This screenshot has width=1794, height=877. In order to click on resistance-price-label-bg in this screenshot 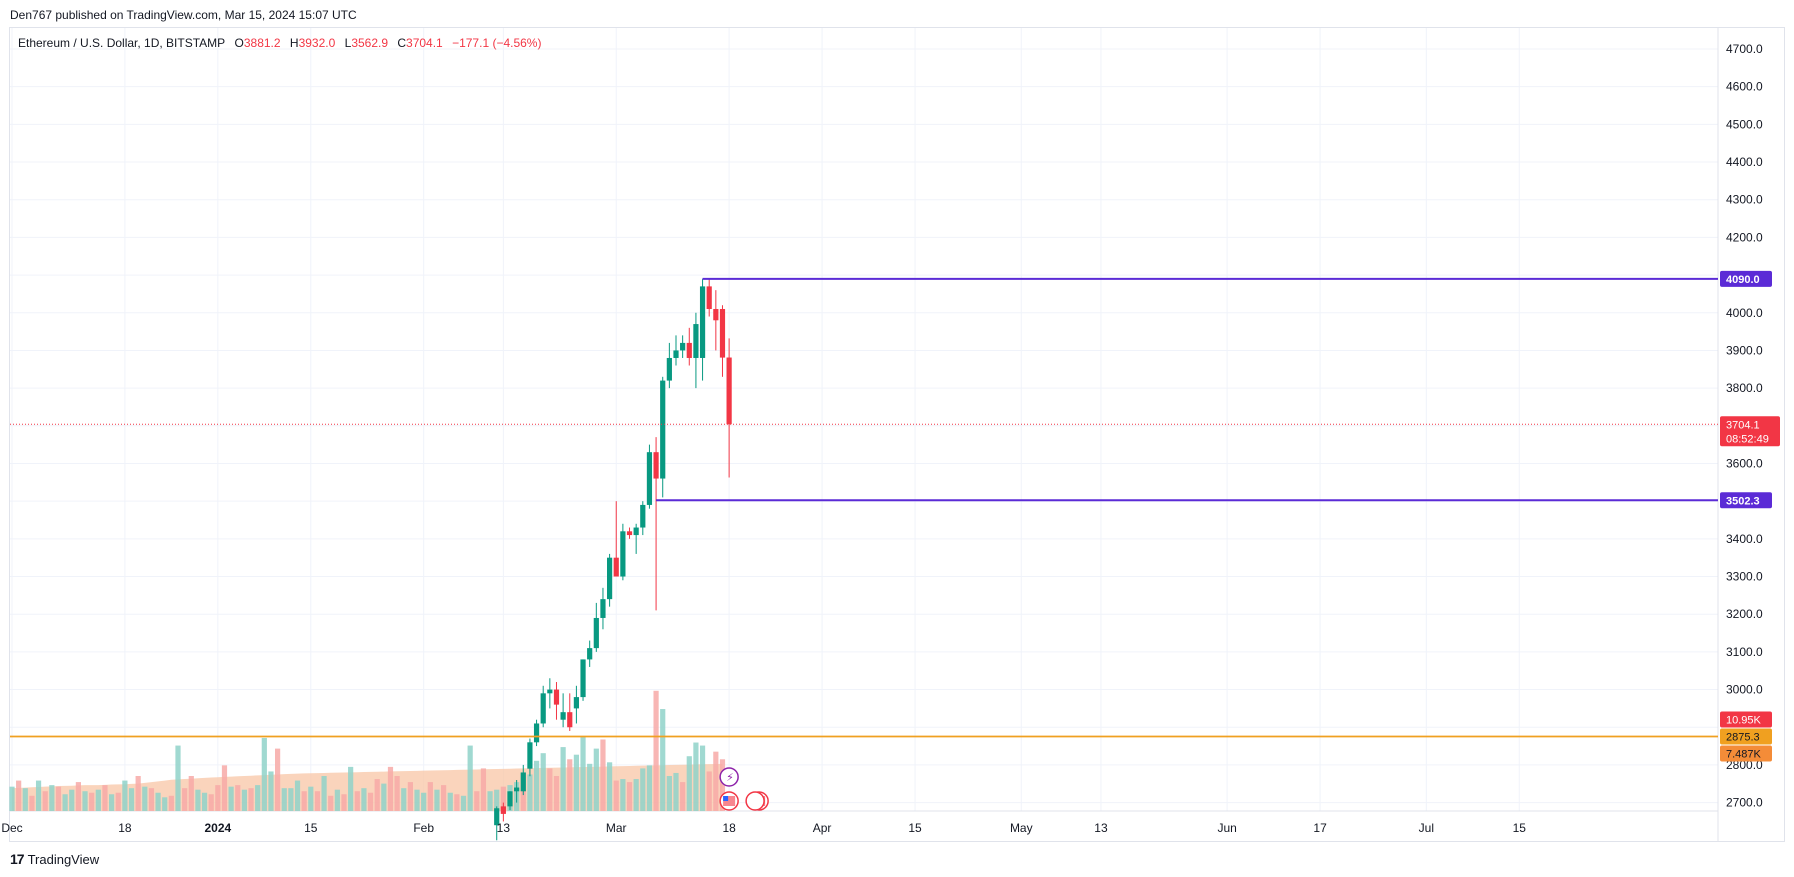, I will do `click(1746, 278)`.